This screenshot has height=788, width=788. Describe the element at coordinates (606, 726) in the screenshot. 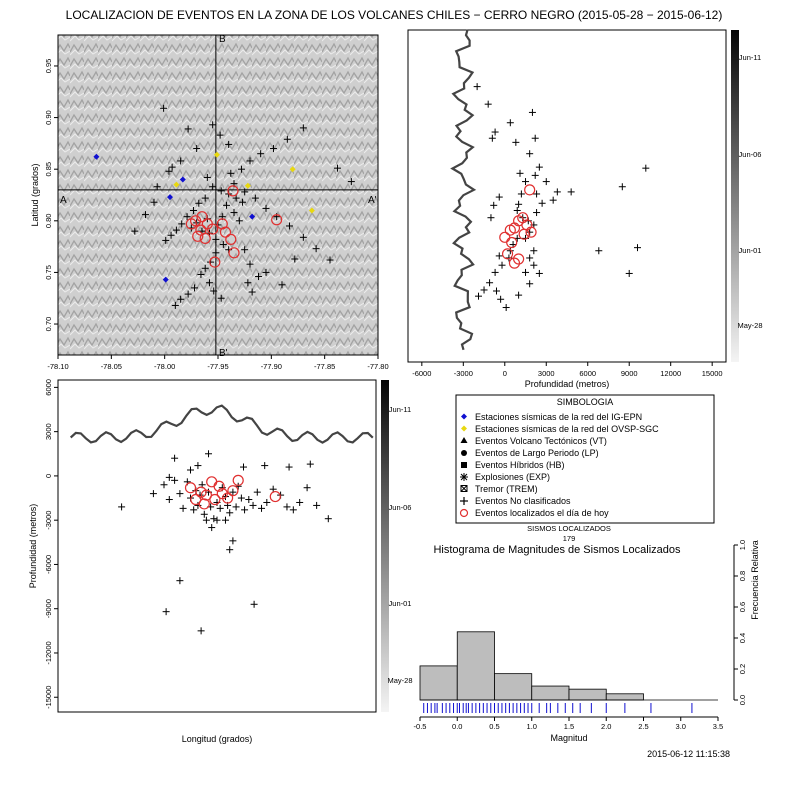

I see `x-tick-label: 2.0` at that location.